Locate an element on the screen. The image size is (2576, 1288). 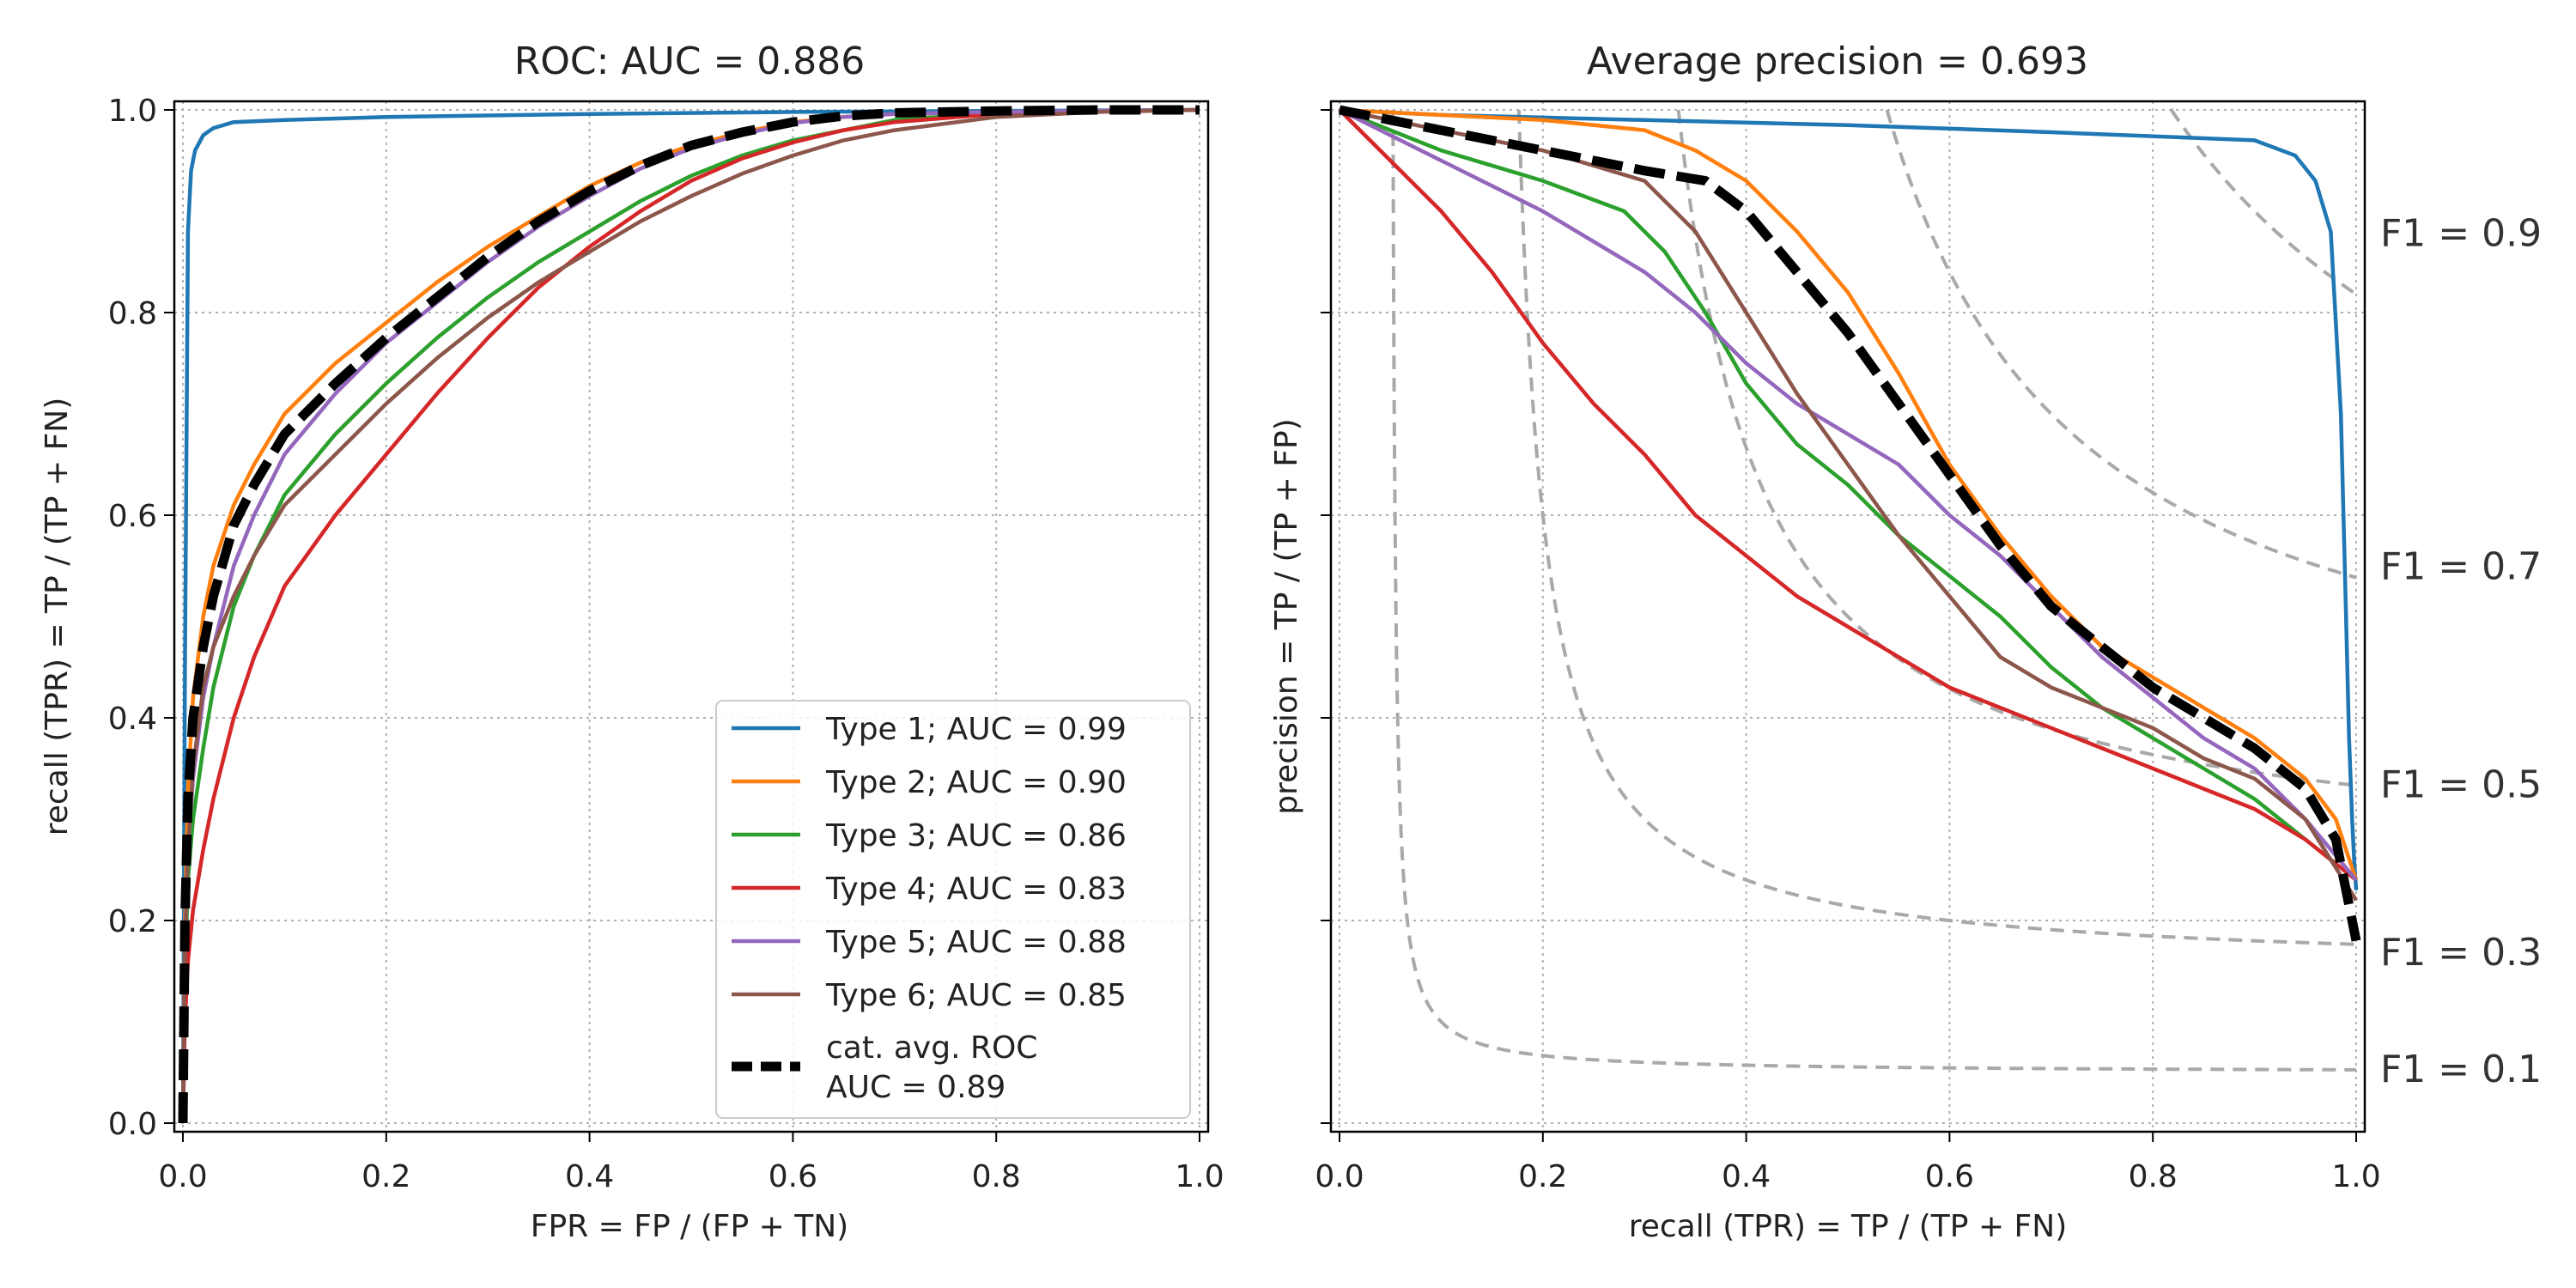
roc-x-ticks: 0.0 0.2 0.4 0.6 0.8 1.0 is located at coordinates (691, 1163).